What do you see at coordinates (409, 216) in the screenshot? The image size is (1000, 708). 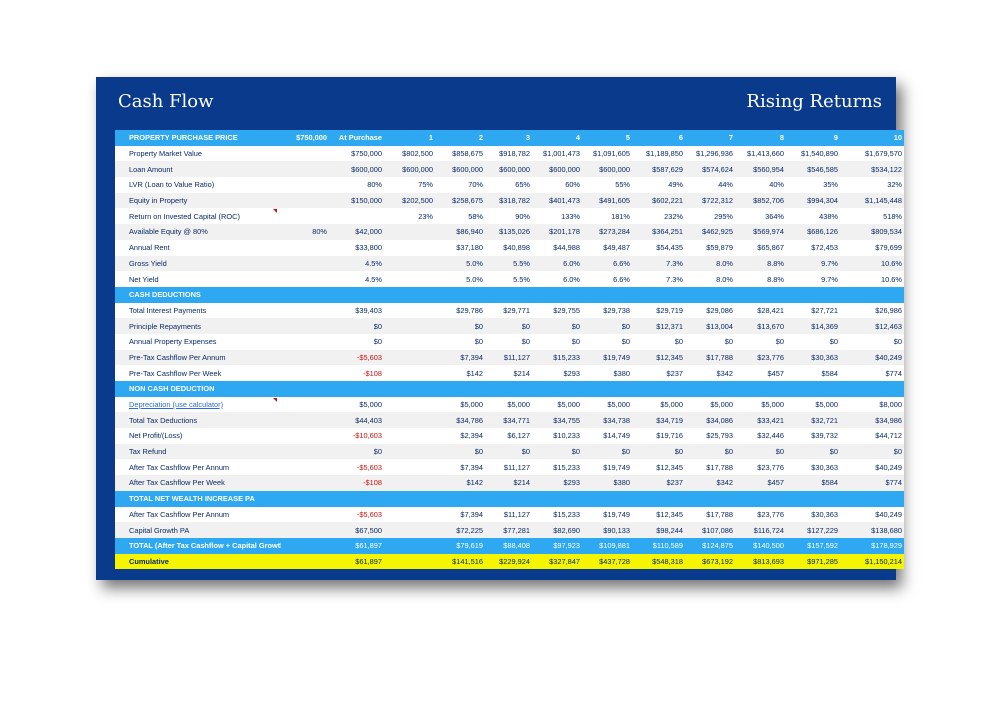 I see `year-value: 23%` at bounding box center [409, 216].